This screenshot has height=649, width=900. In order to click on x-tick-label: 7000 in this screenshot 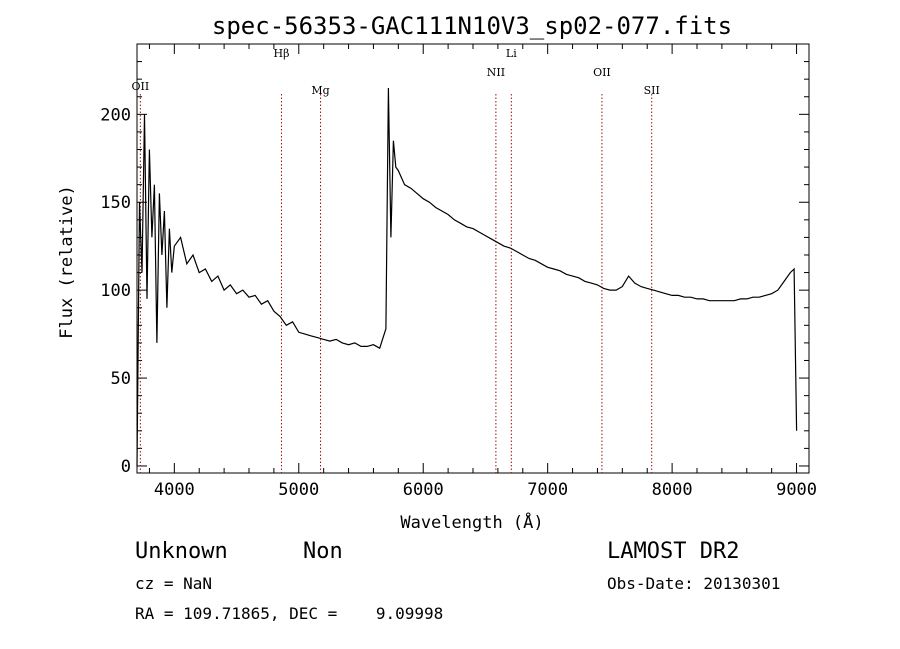, I will do `click(547, 490)`.